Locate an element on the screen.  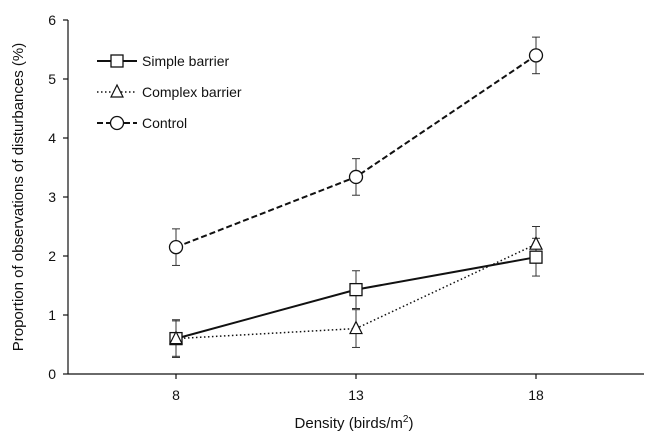
y-ticks: 0 1 2 3 4 5 6 is located at coordinates (58, 197).